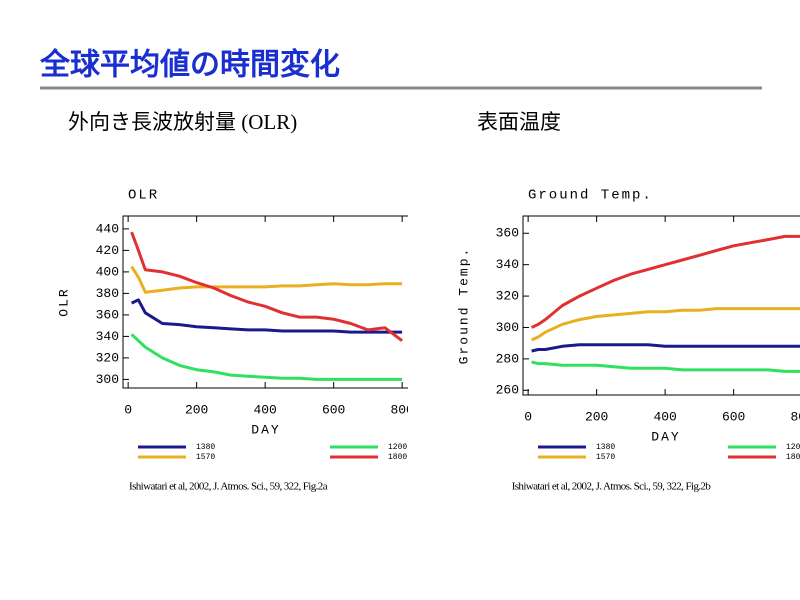  I want to click on y-tick-label: 440, so click(107, 228).